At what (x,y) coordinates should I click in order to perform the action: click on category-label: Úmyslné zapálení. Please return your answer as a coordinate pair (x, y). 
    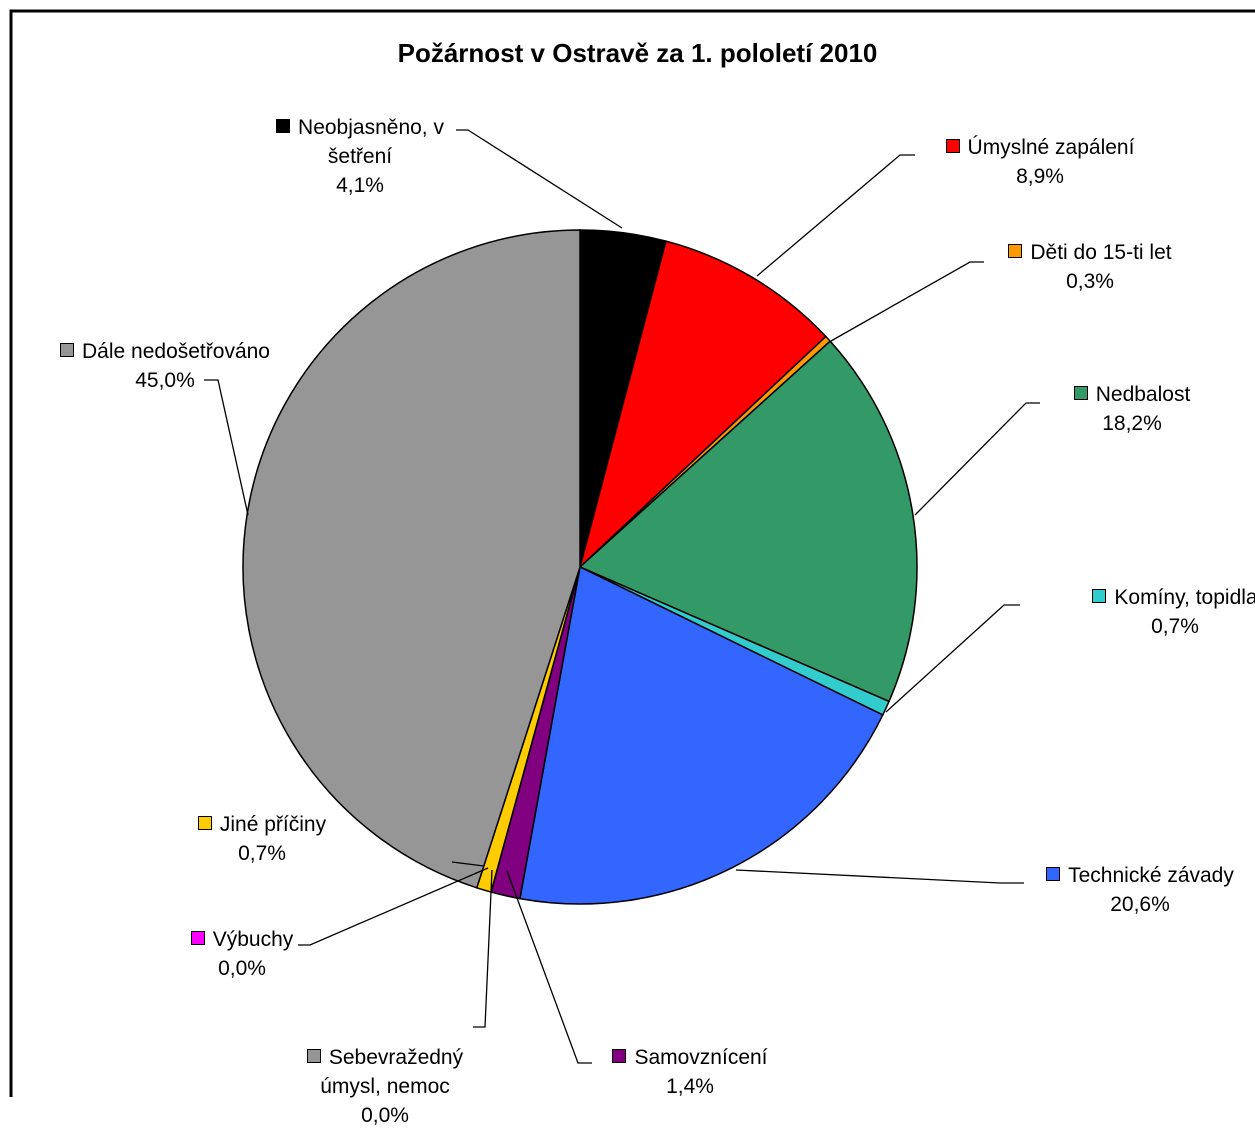
    Looking at the image, I should click on (1051, 147).